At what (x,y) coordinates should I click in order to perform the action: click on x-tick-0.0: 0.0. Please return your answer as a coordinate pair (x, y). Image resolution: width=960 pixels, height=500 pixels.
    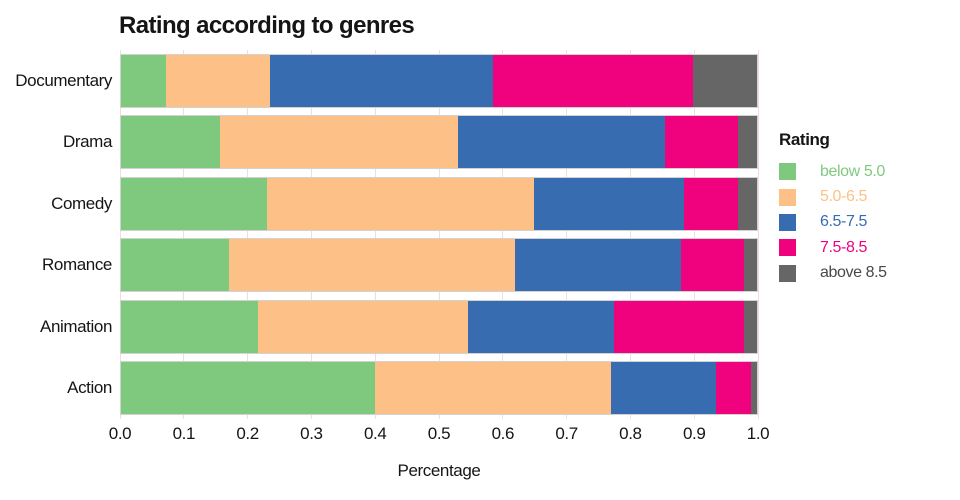
    Looking at the image, I should click on (120, 433).